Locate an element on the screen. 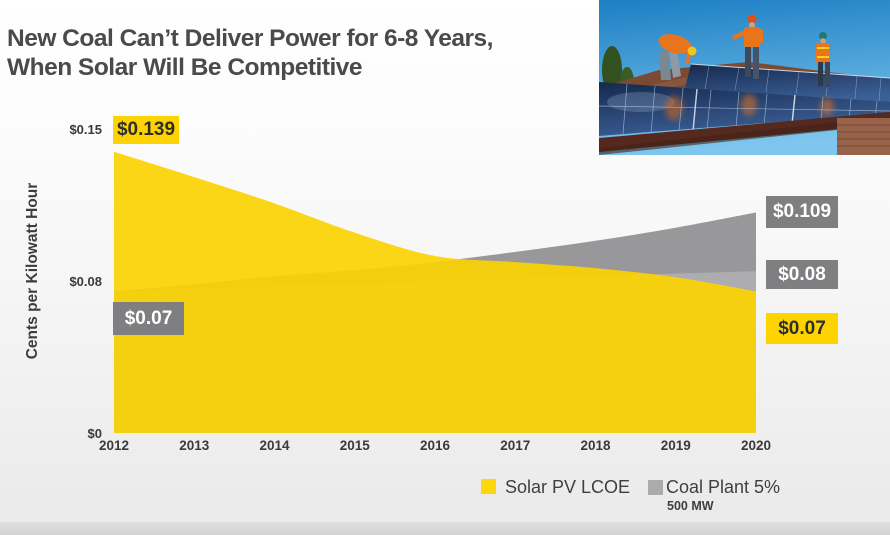 This screenshot has width=890, height=535. x-axis-year-label: 2017 is located at coordinates (515, 445).